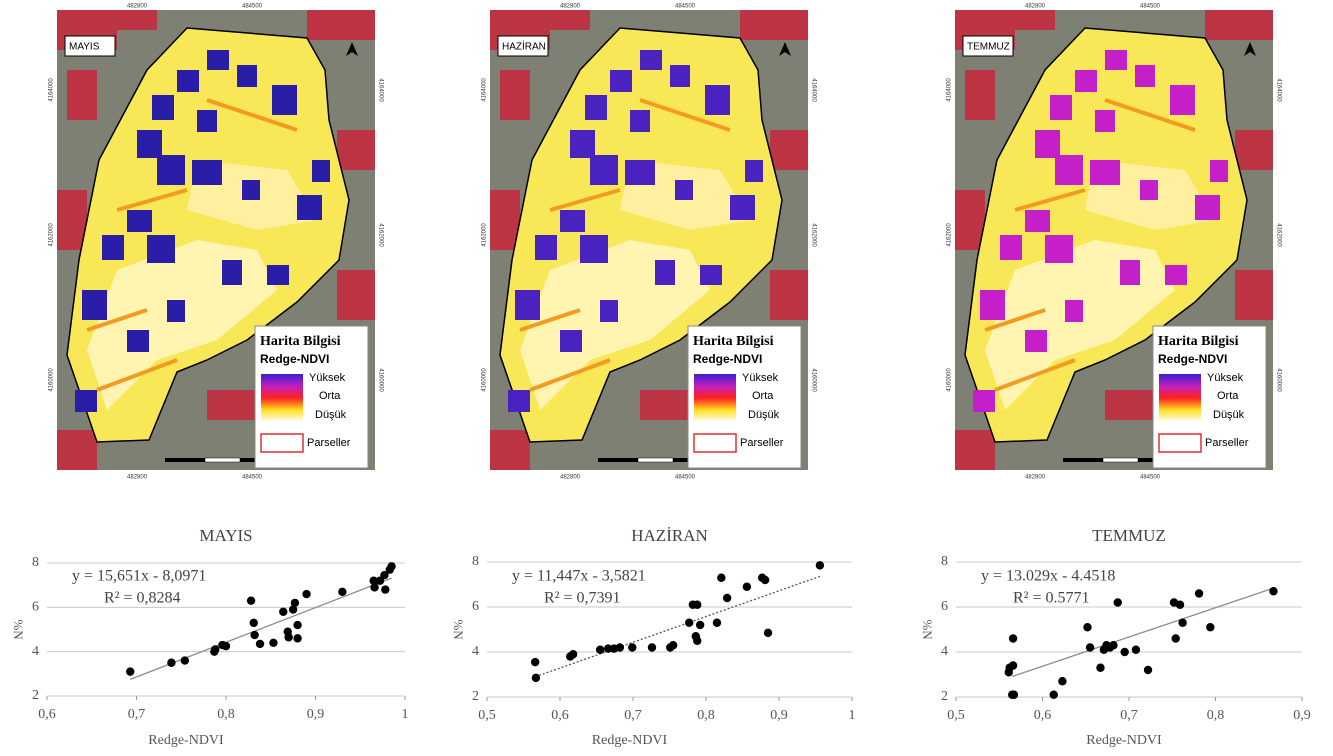  I want to click on coord-label: 4164000, so click(813, 90).